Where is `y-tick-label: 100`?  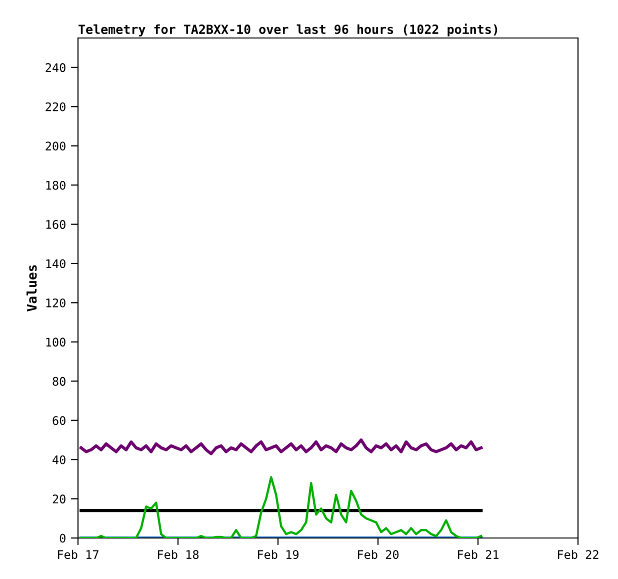
y-tick-label: 100 is located at coordinates (56, 342).